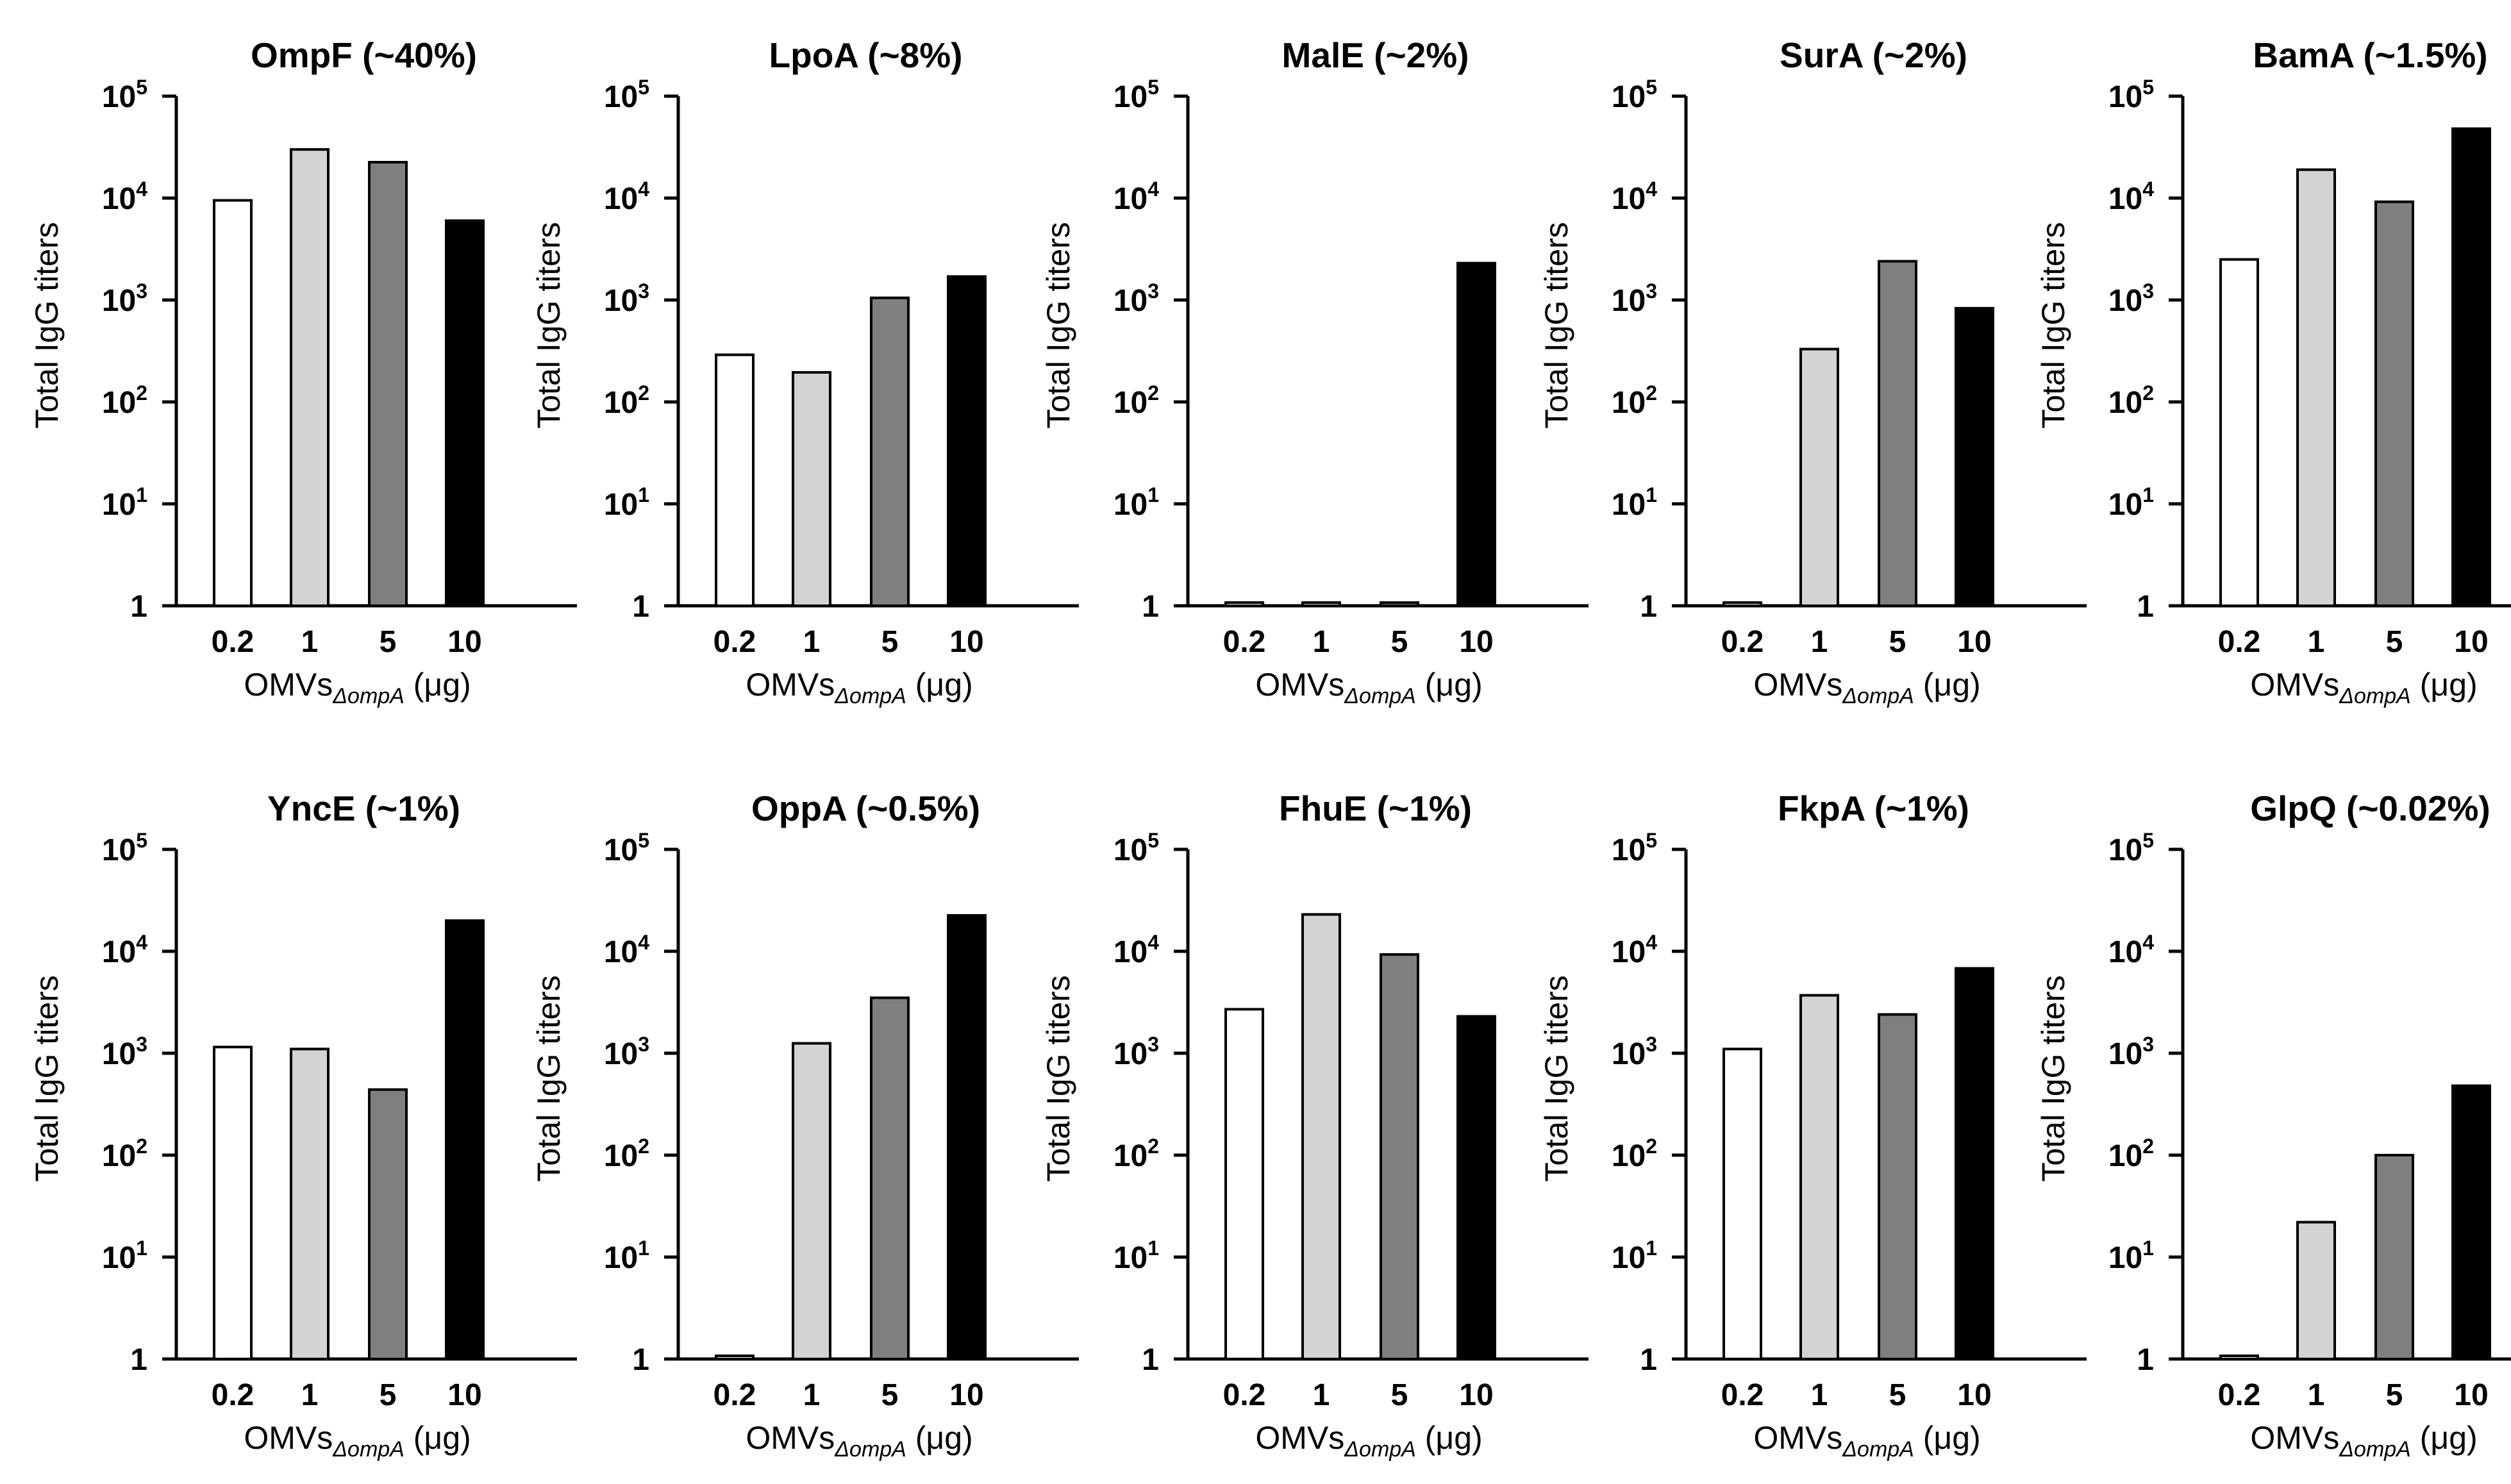 The image size is (2511, 1484). Describe the element at coordinates (1375, 808) in the screenshot. I see `chart-title: FhuE (~1%)` at that location.